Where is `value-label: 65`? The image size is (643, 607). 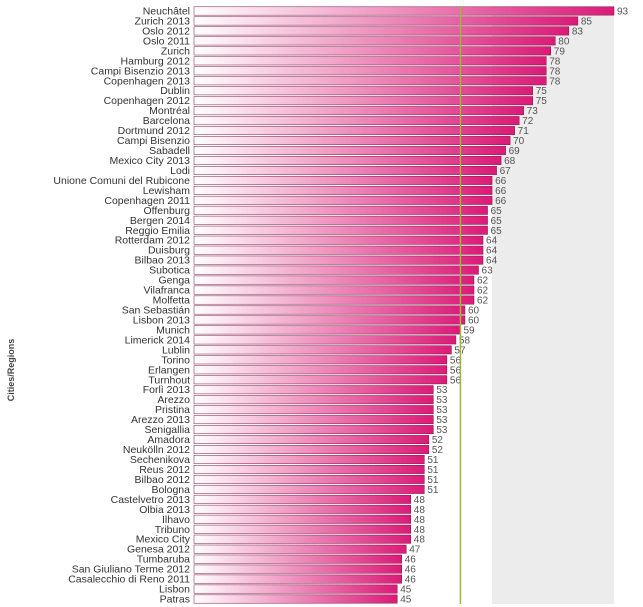 value-label: 65 is located at coordinates (497, 211).